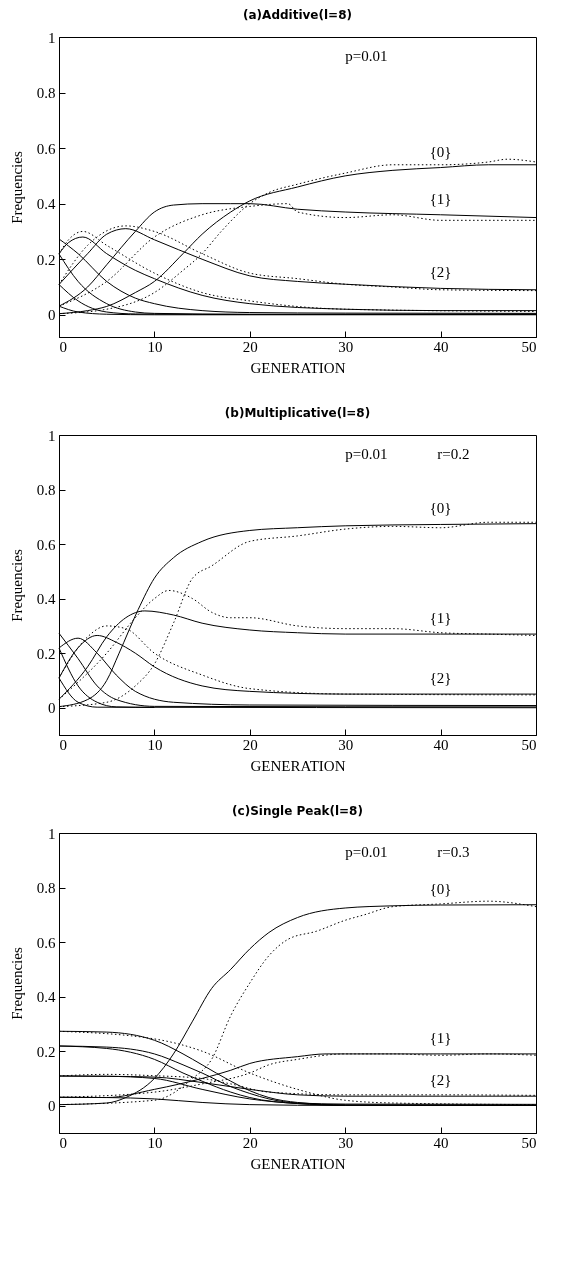 This screenshot has width=588, height=1262. I want to click on chart-title: (c)Single Peak(l=8), so click(297, 811).